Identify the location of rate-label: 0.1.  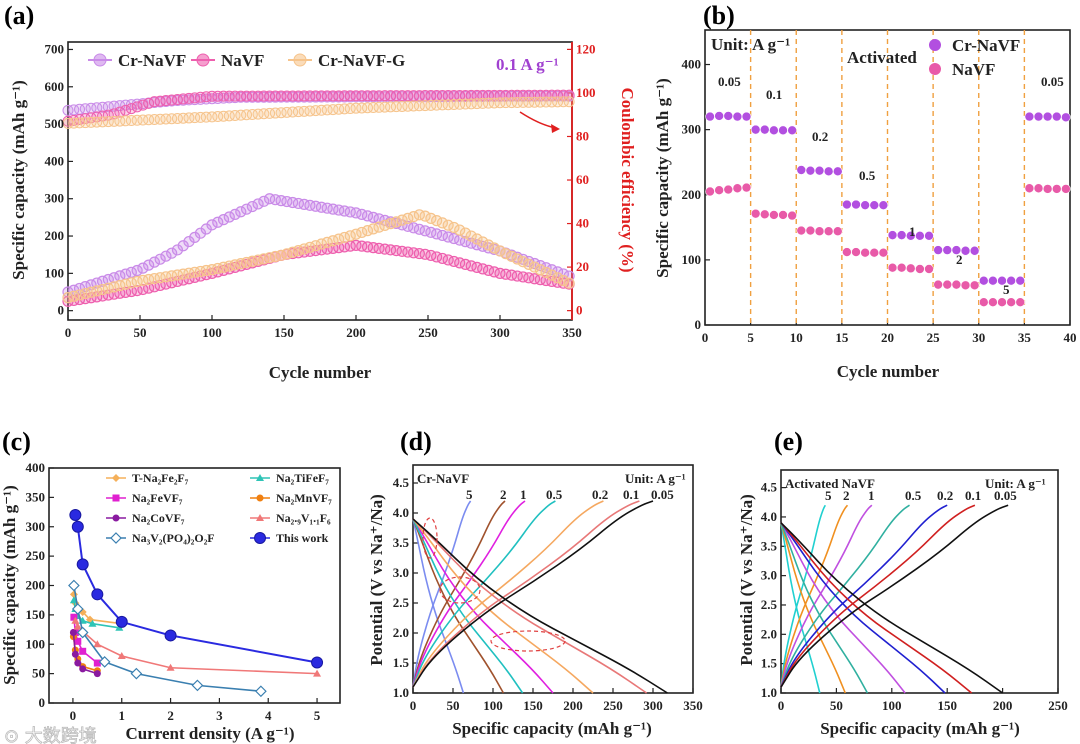
(631, 494).